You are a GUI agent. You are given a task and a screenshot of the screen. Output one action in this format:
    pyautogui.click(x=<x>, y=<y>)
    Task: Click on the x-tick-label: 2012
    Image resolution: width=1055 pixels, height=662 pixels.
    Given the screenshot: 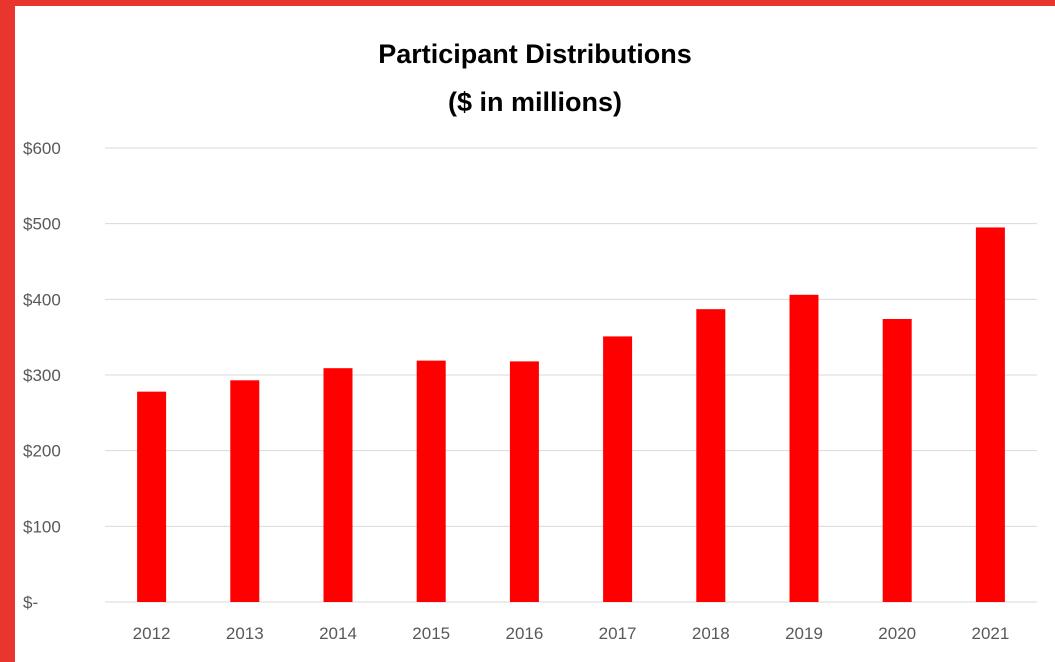 What is the action you would take?
    pyautogui.click(x=152, y=633)
    